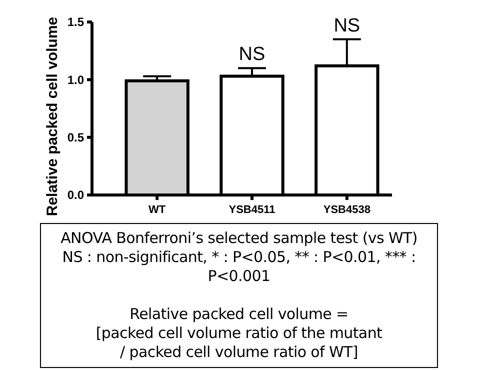 The height and width of the screenshot is (370, 480). Describe the element at coordinates (239, 257) in the screenshot. I see `text: ANOVA Bonferroni’s selected sample test (vs WT) NS : non-significant, * : P<0.05, ** : P<0.01, *** : P<0.001` at that location.